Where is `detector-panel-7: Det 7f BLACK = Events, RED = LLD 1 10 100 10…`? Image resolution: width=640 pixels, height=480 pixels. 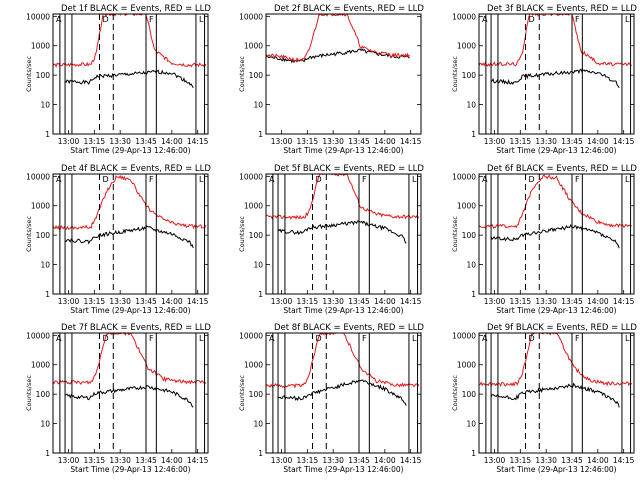 detector-panel-7: Det 7f BLACK = Events, RED = LLD 1 10 100 10… is located at coordinates (118, 398).